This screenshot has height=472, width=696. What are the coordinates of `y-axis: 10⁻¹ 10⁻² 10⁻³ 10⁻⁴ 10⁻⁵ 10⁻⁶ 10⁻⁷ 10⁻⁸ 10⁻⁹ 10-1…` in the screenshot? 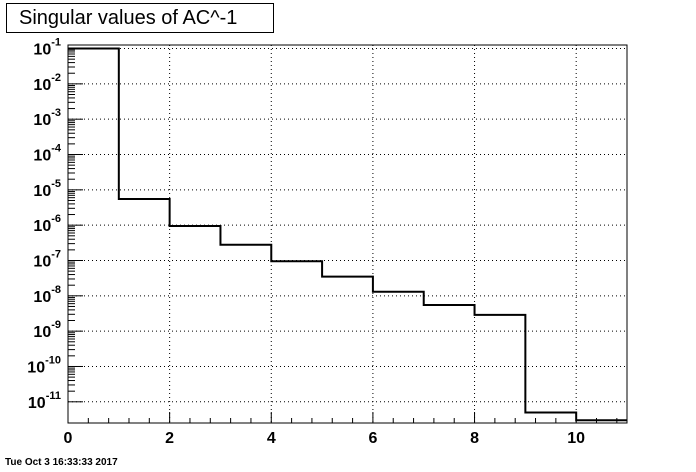 It's located at (55, 224).